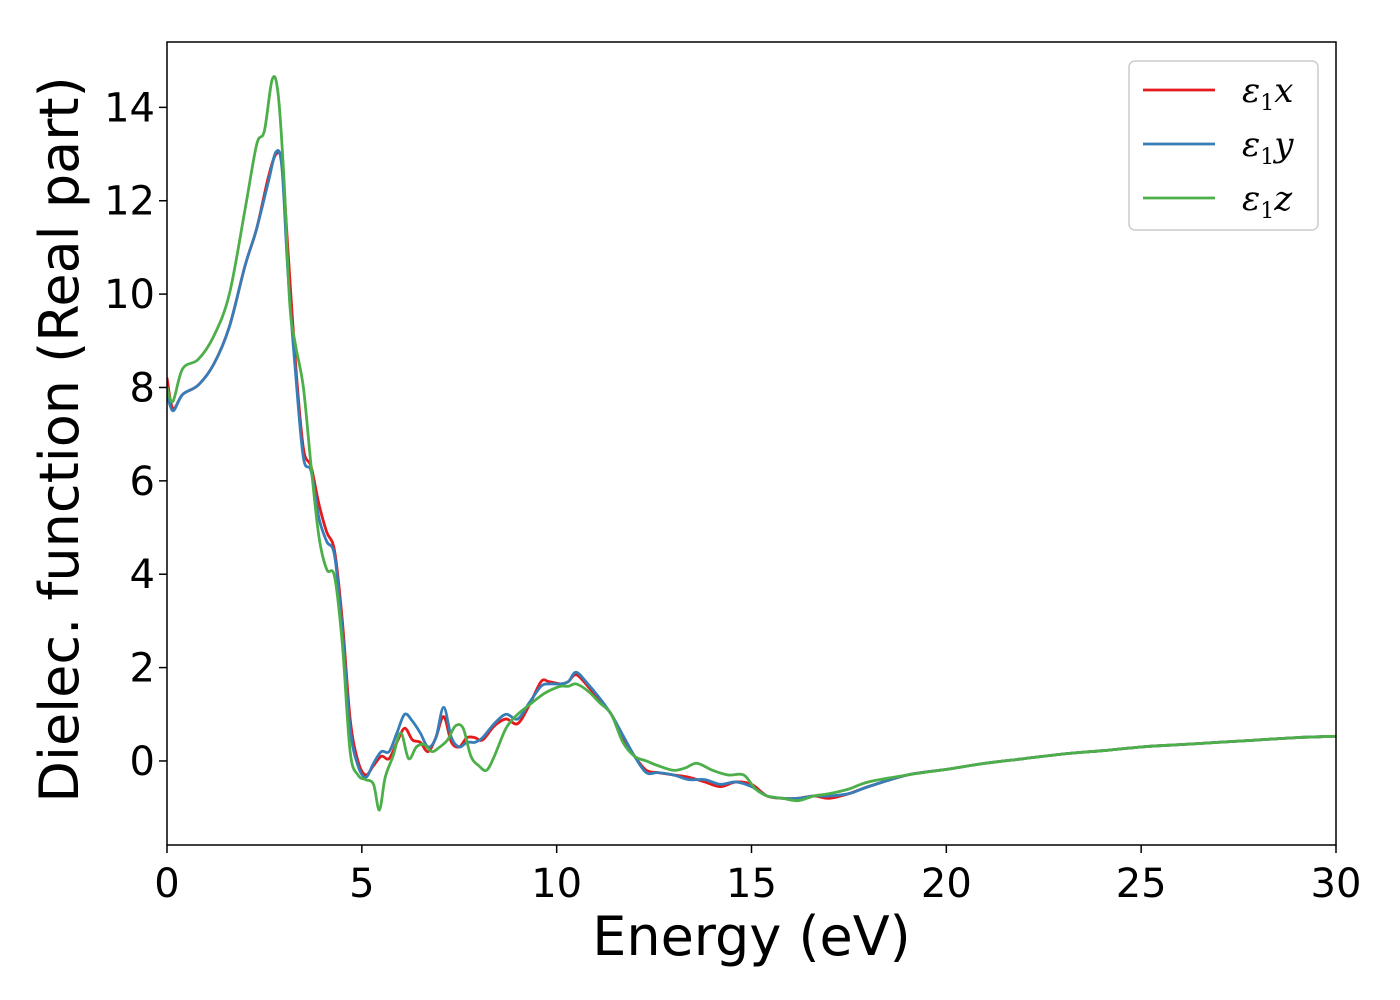  I want to click on x-tick-label: 15, so click(751, 884).